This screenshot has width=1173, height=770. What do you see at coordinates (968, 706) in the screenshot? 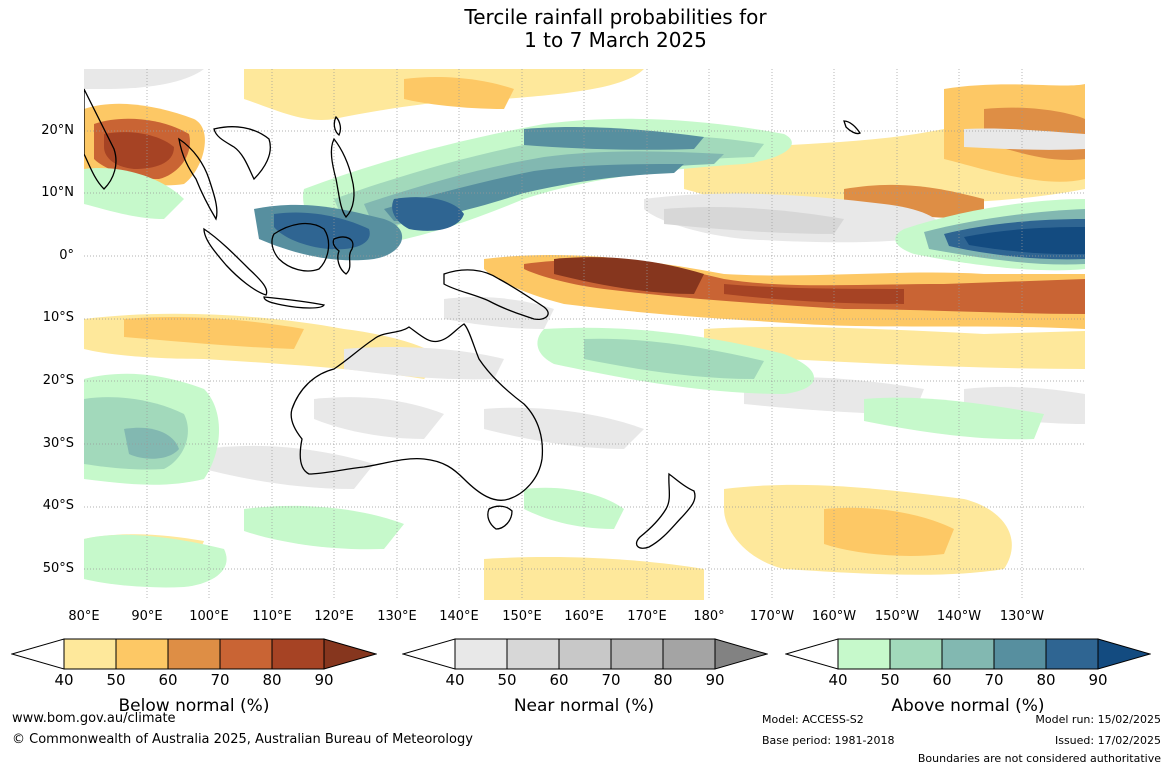
I see `above-normal-label: Above normal (%)` at bounding box center [968, 706].